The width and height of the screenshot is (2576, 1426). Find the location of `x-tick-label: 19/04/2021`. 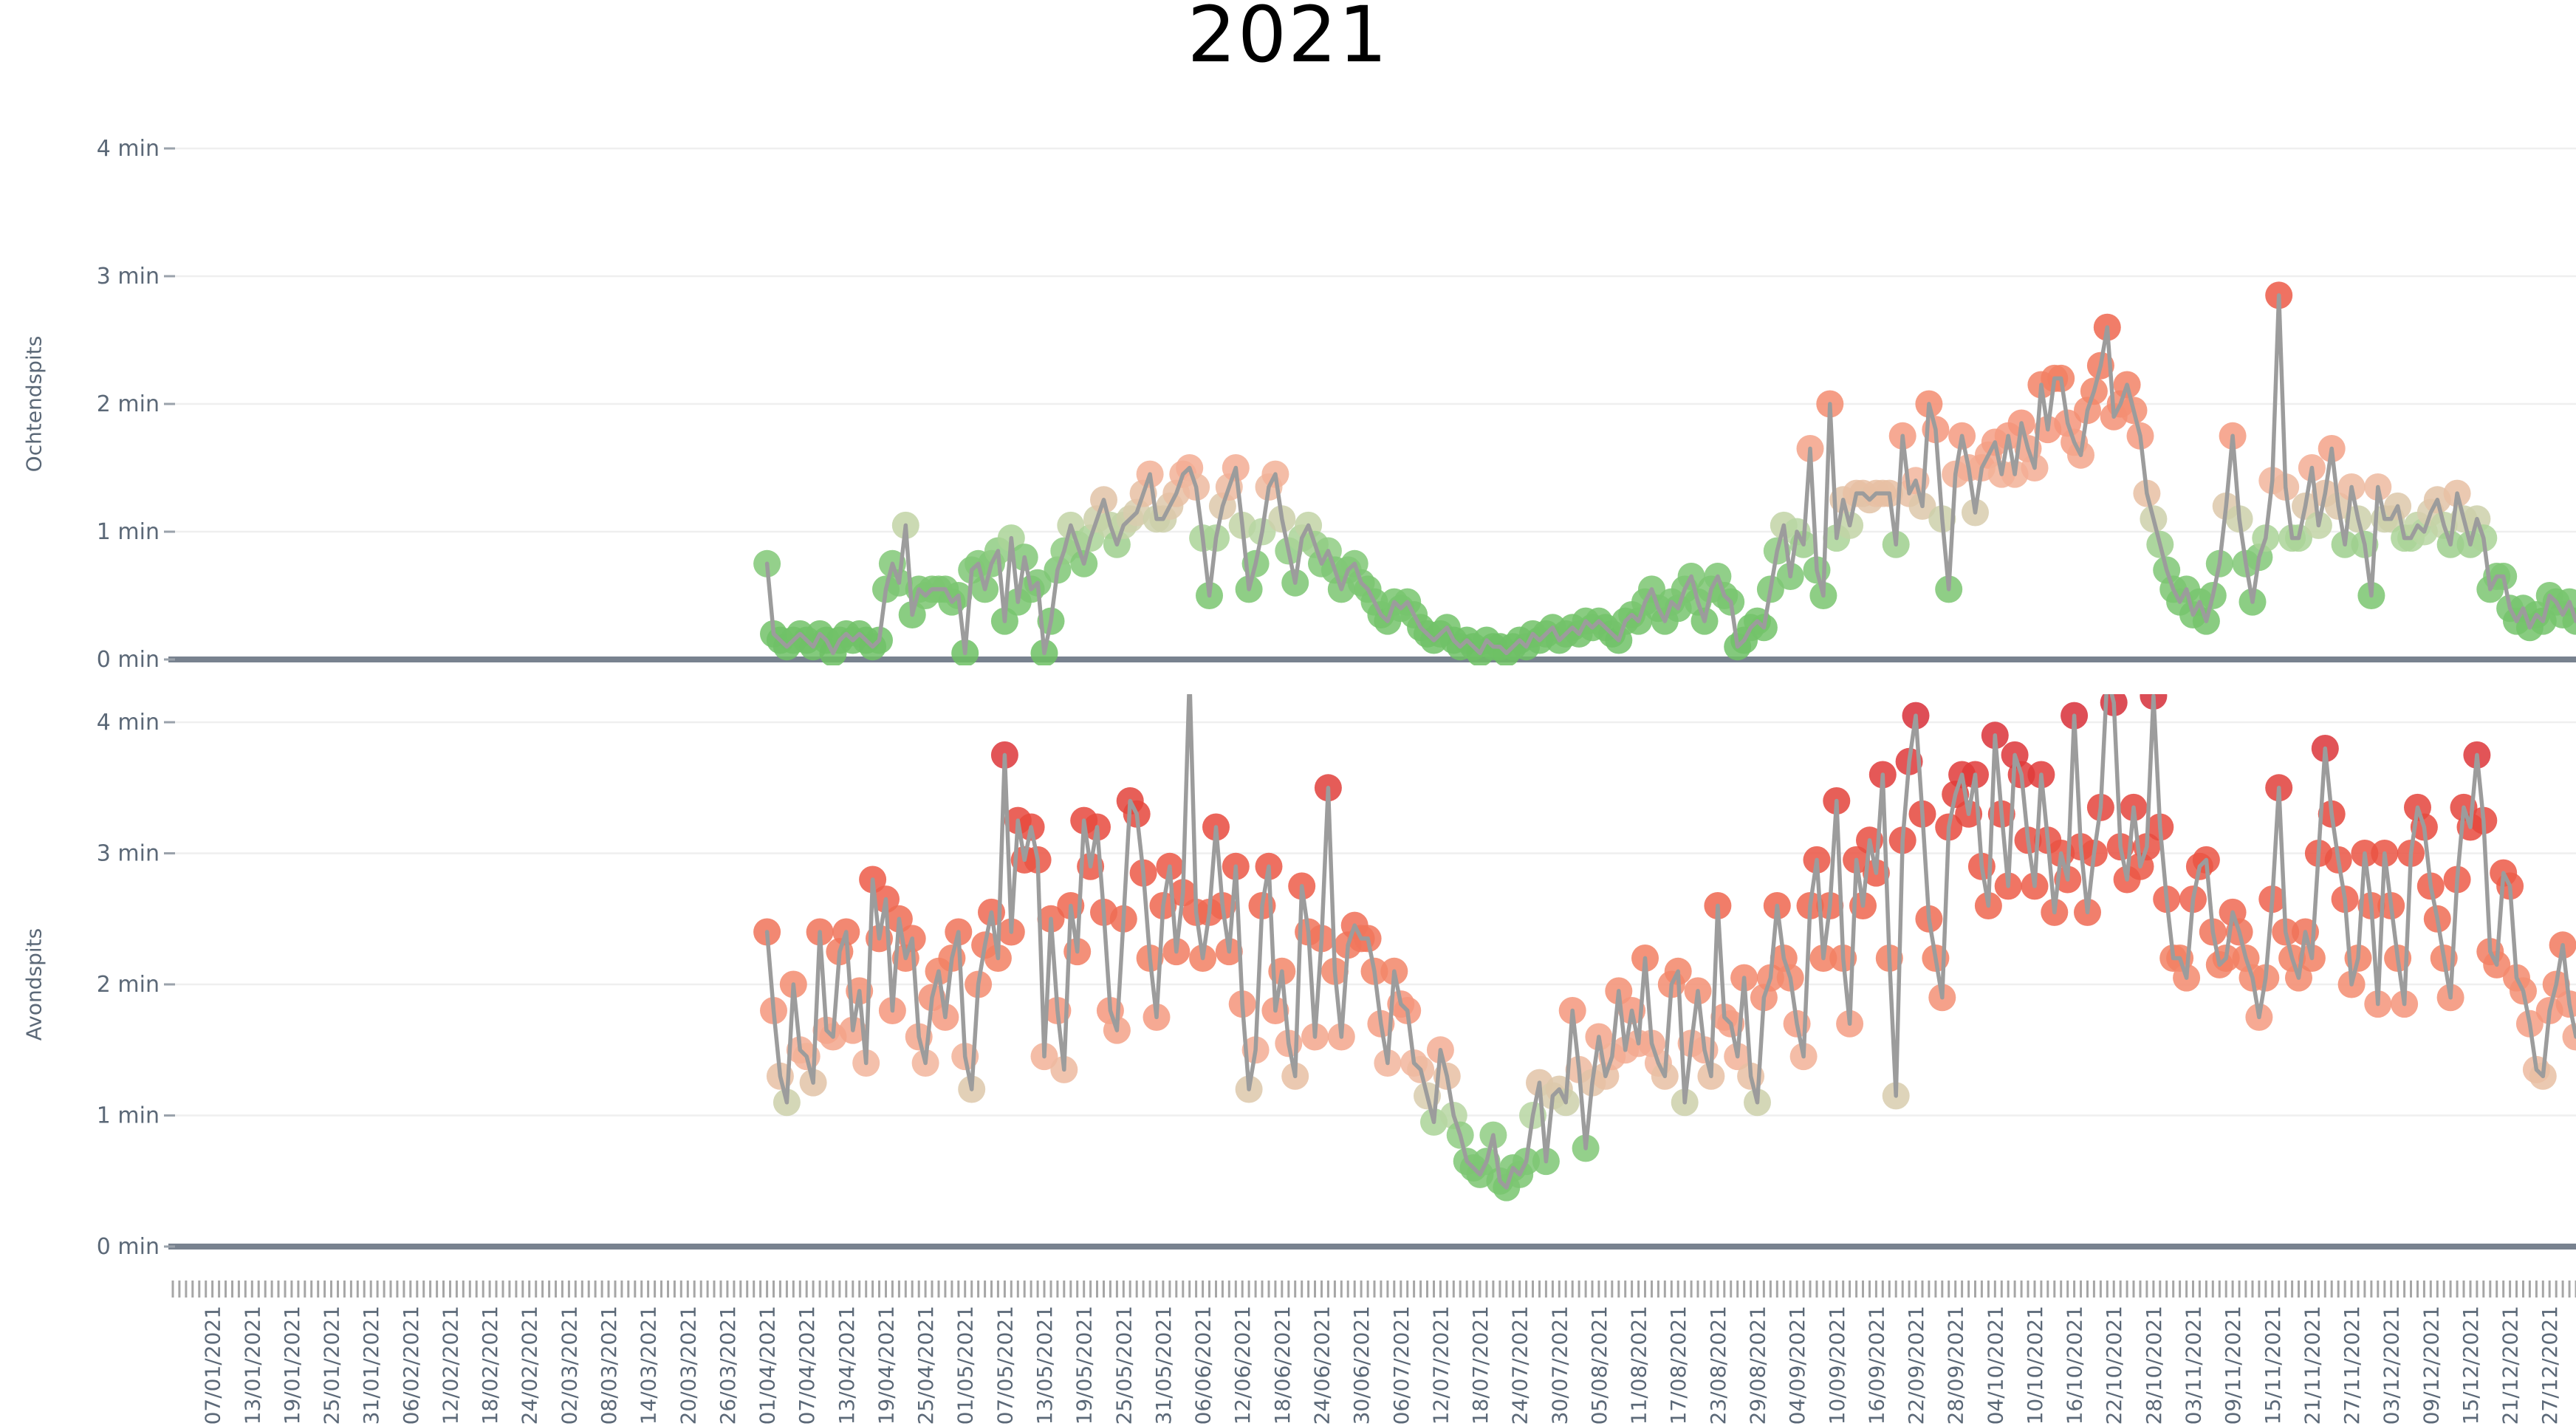

x-tick-label: 19/04/2021 is located at coordinates (886, 1365).